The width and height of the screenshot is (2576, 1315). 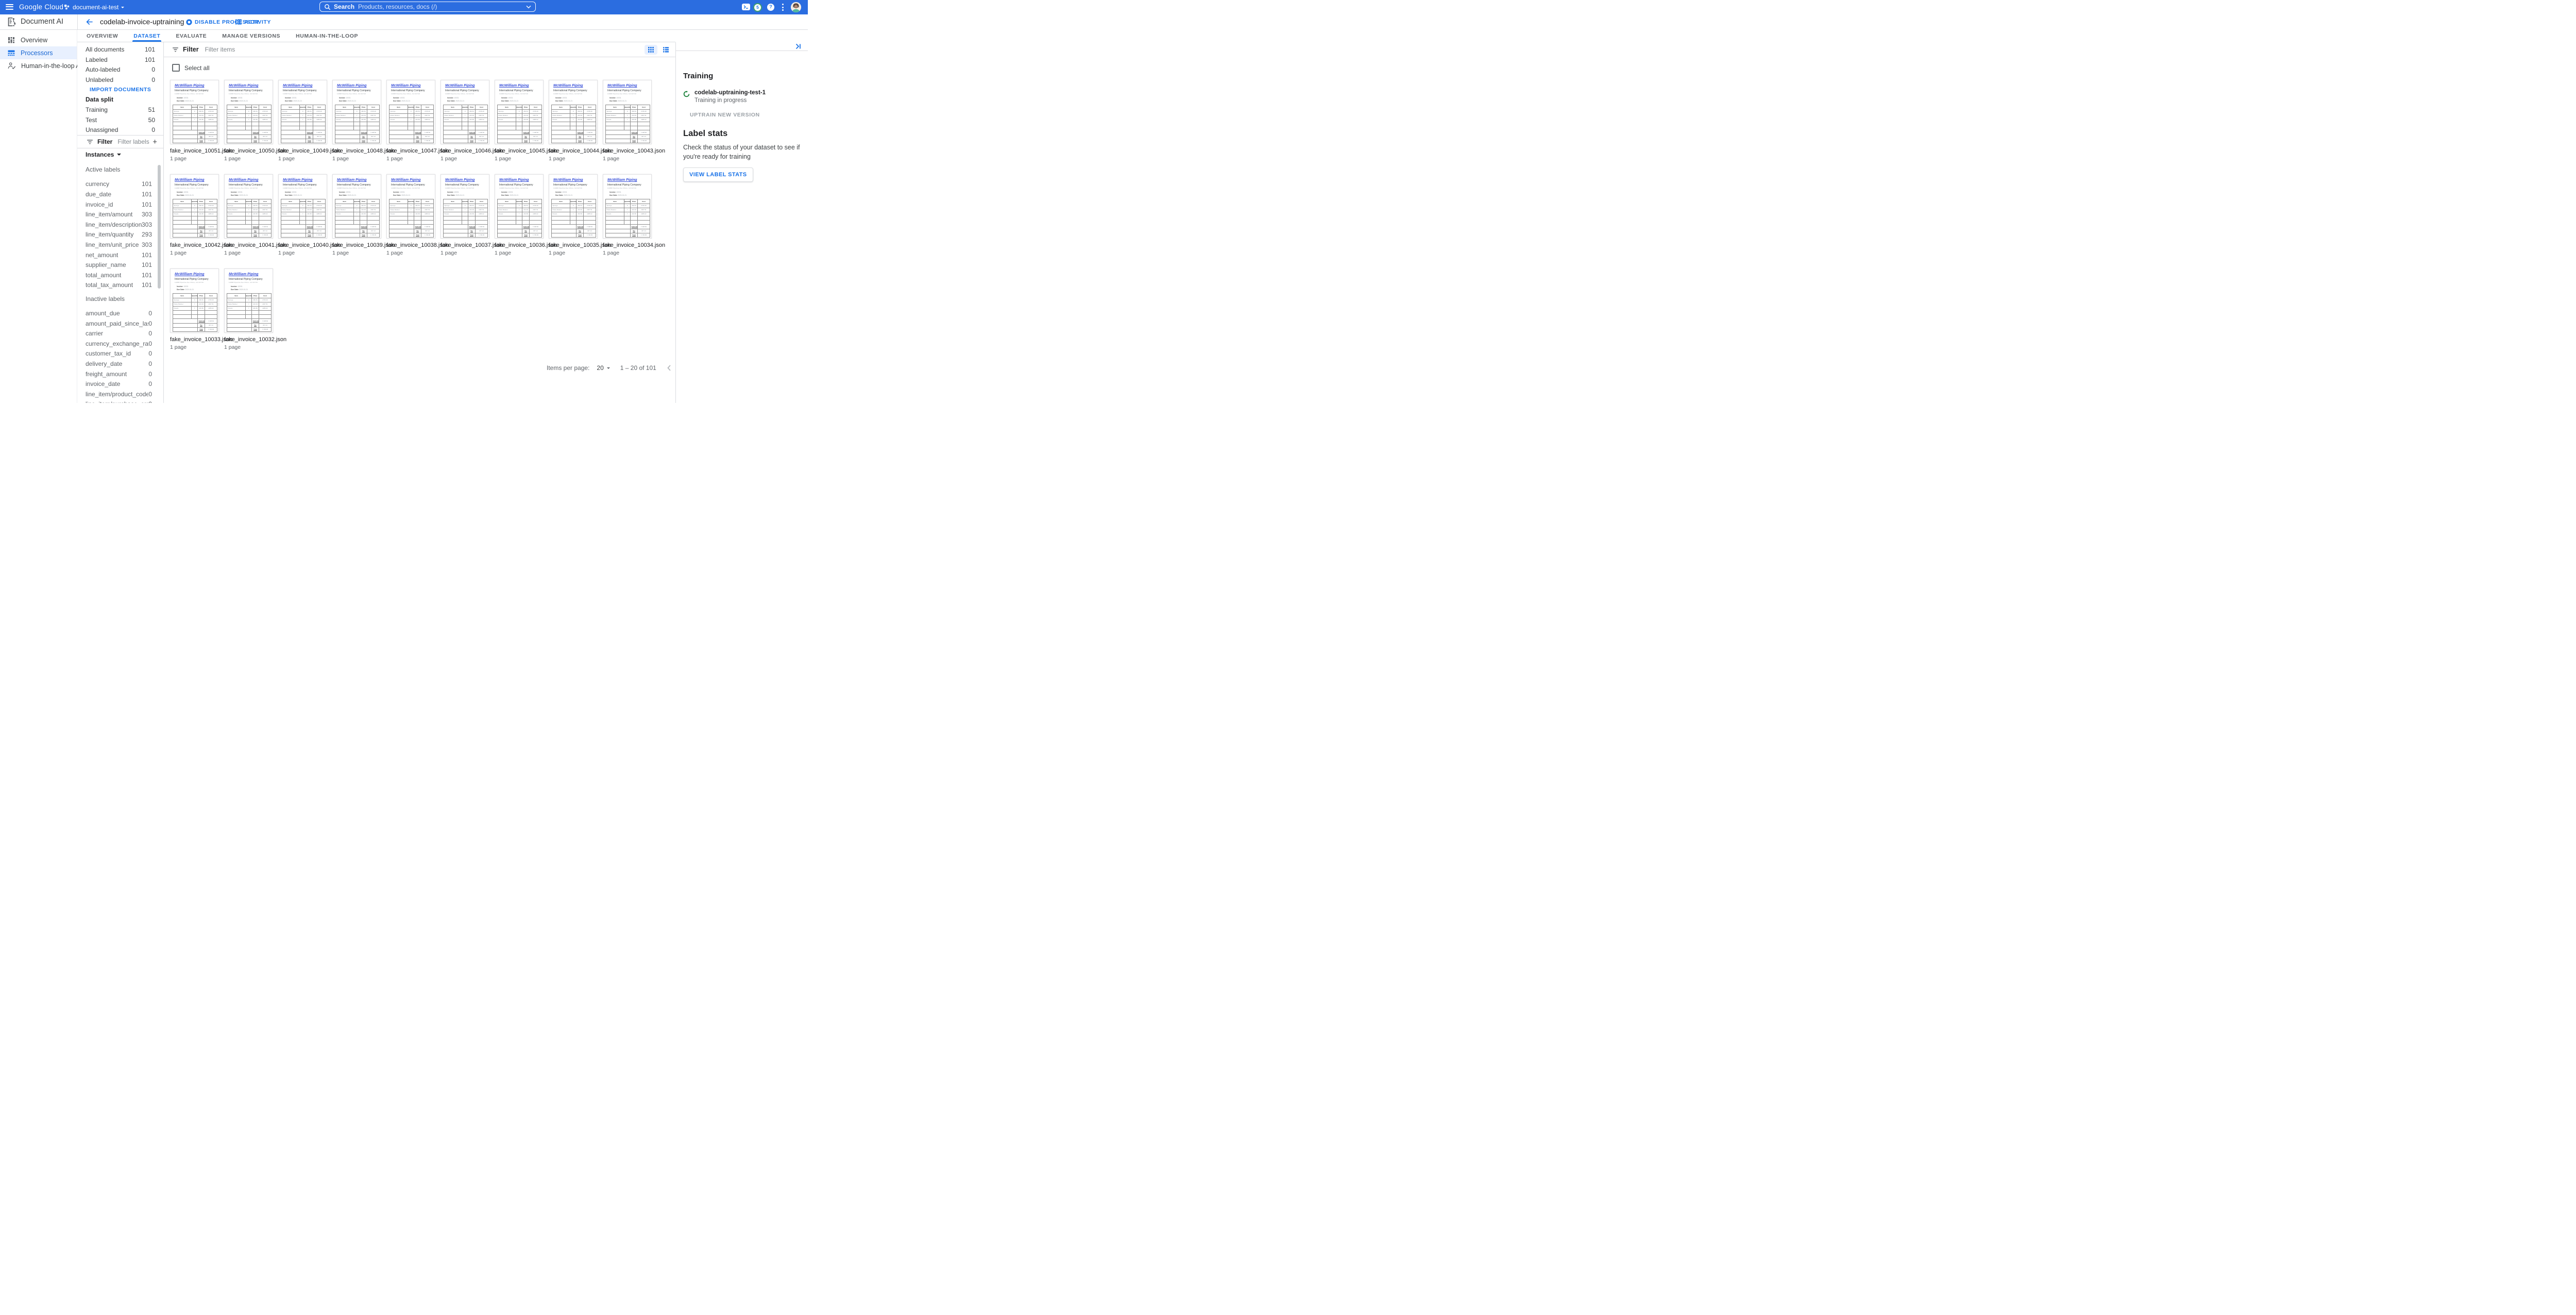 I want to click on collapse-panel-icon, so click(x=798, y=46).